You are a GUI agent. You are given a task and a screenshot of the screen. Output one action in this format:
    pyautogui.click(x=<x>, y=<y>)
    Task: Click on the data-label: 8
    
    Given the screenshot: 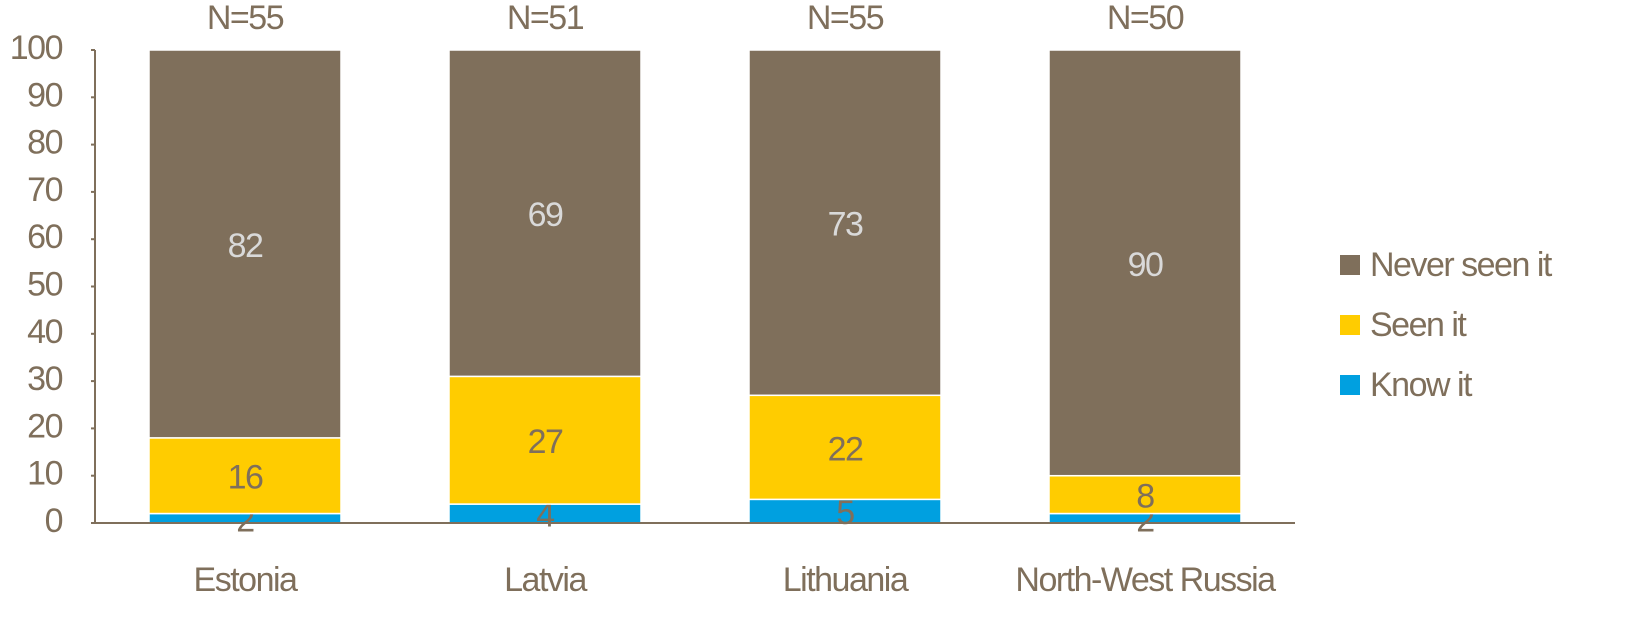 What is the action you would take?
    pyautogui.click(x=1145, y=497)
    